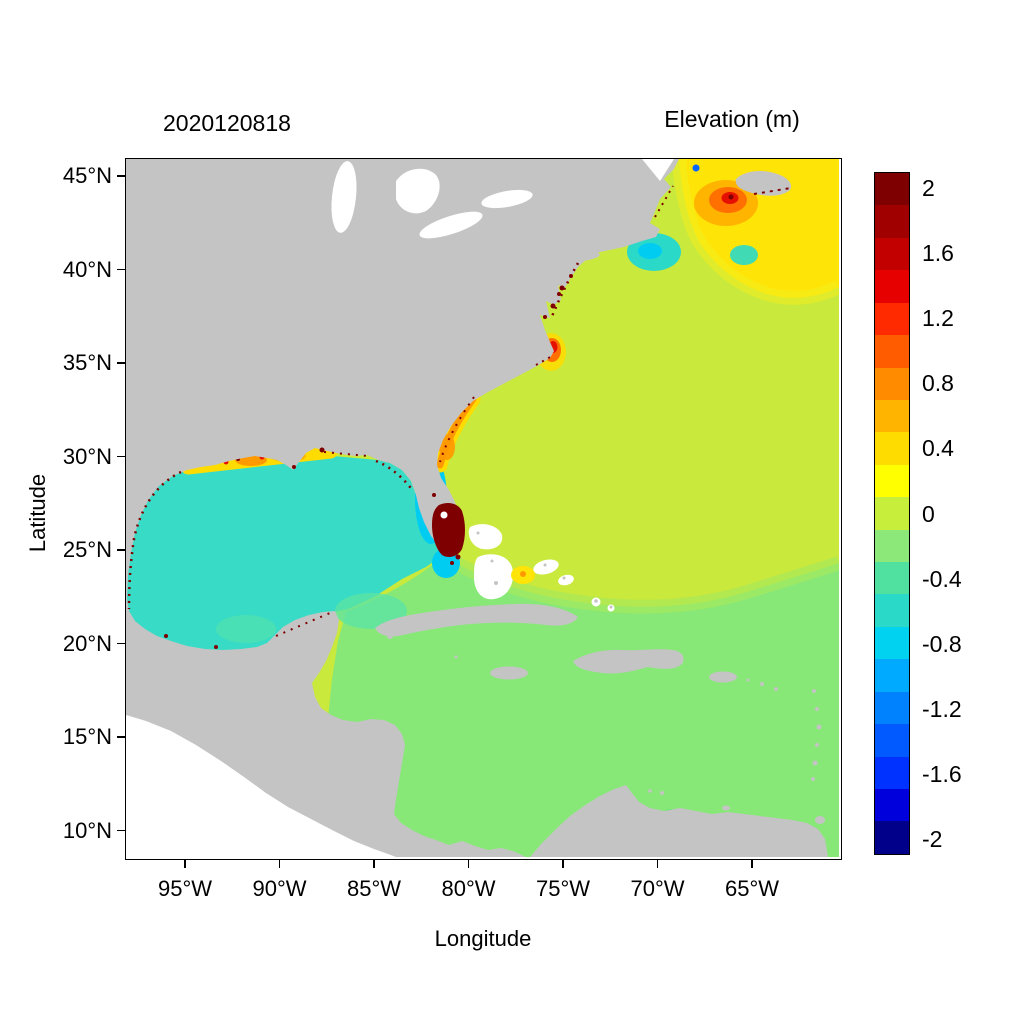 The height and width of the screenshot is (1024, 1024). What do you see at coordinates (752, 888) in the screenshot?
I see `x-tick-label: 65°W` at bounding box center [752, 888].